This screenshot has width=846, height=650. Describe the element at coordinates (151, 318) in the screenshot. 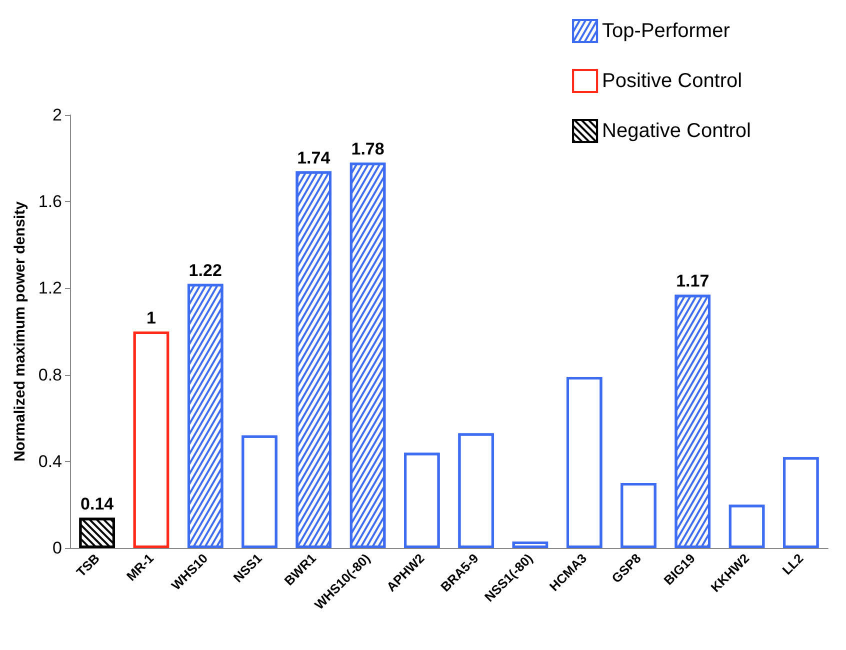

I see `data-label: 1` at that location.